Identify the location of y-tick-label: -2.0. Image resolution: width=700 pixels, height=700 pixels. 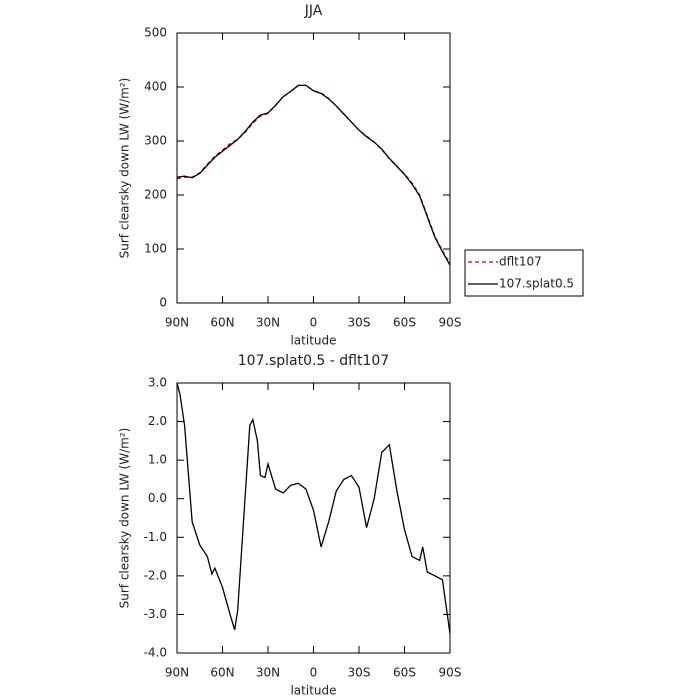
(155, 575).